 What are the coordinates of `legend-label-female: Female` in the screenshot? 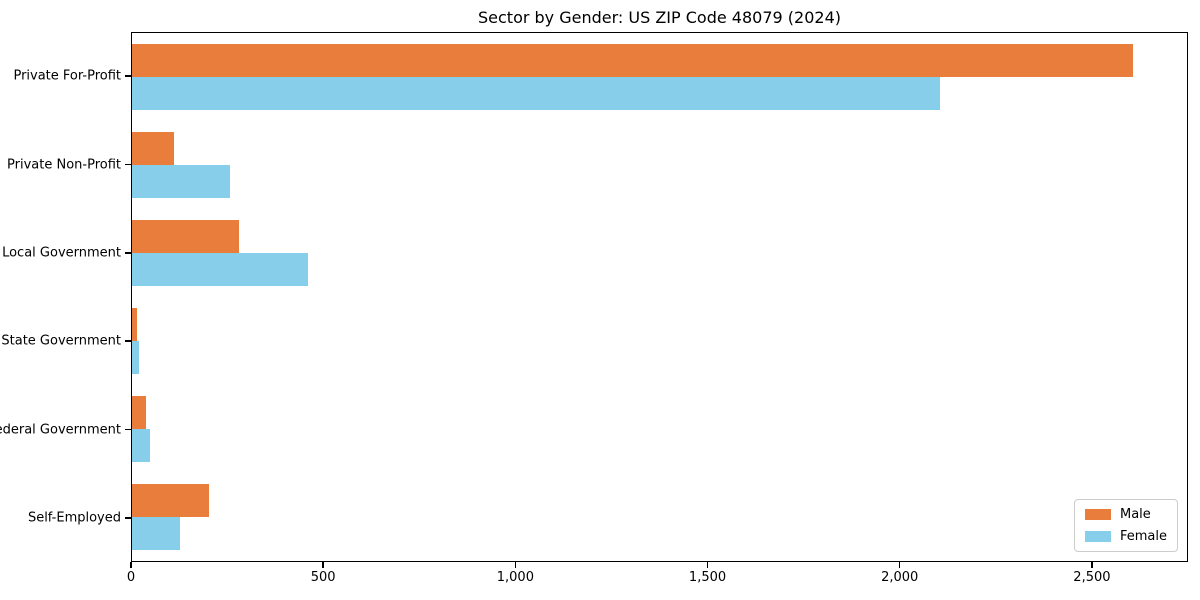 It's located at (1143, 536).